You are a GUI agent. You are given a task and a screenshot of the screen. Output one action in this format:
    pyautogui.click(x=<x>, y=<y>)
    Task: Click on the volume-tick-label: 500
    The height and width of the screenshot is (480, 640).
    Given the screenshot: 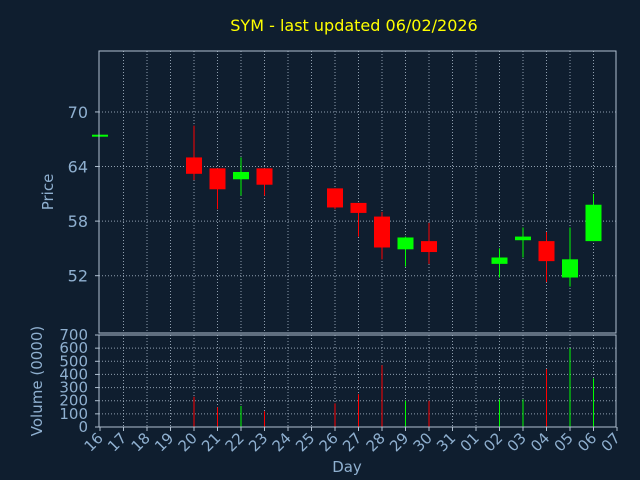 What is the action you would take?
    pyautogui.click(x=73, y=361)
    